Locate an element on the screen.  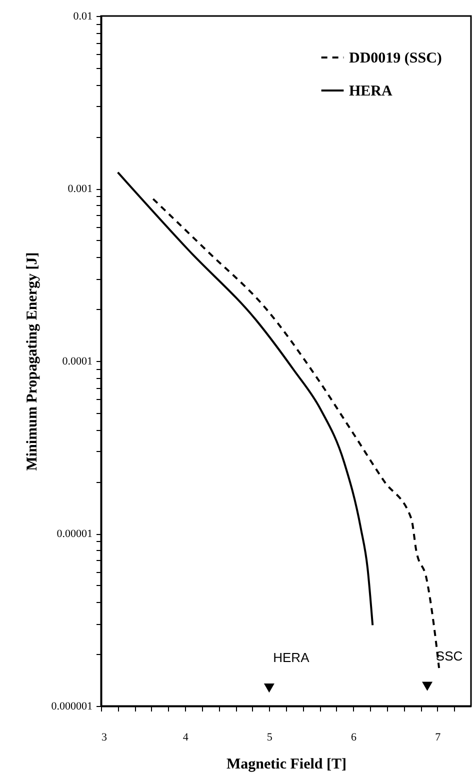
x-tick-label: 5 is located at coordinates (269, 738).